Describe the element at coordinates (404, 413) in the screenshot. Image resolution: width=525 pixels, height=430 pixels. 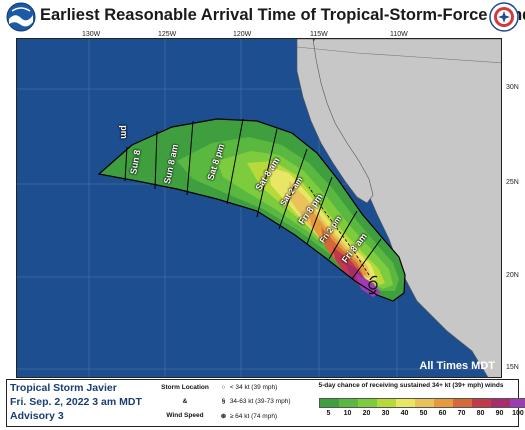
I see `probability-label: 40` at that location.